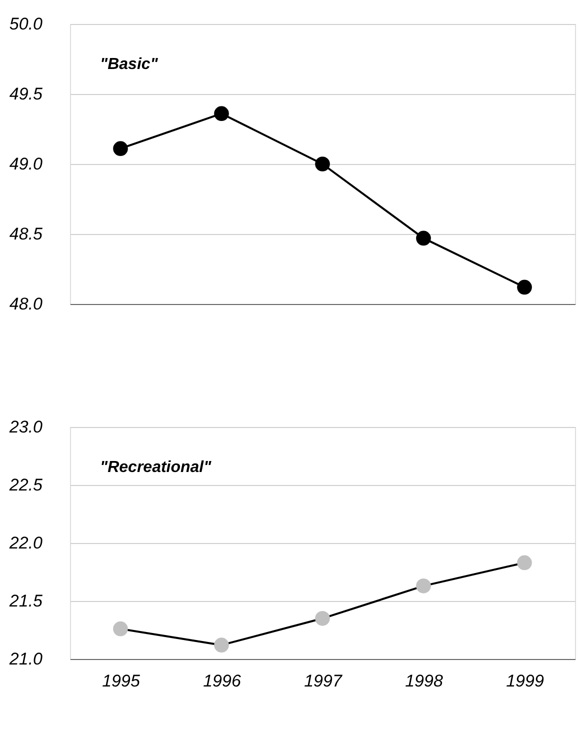 The width and height of the screenshot is (586, 729). What do you see at coordinates (129, 64) in the screenshot?
I see `text: "Basic"` at bounding box center [129, 64].